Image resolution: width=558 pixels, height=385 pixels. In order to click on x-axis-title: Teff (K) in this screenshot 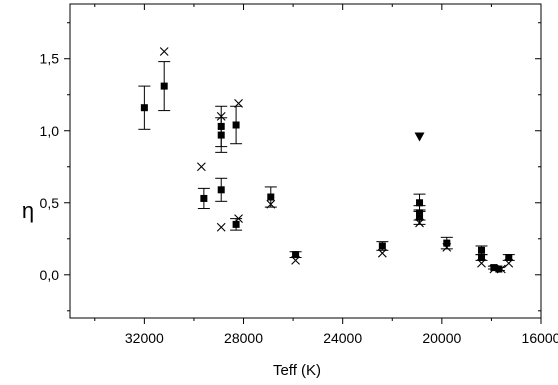, I will do `click(297, 370)`.